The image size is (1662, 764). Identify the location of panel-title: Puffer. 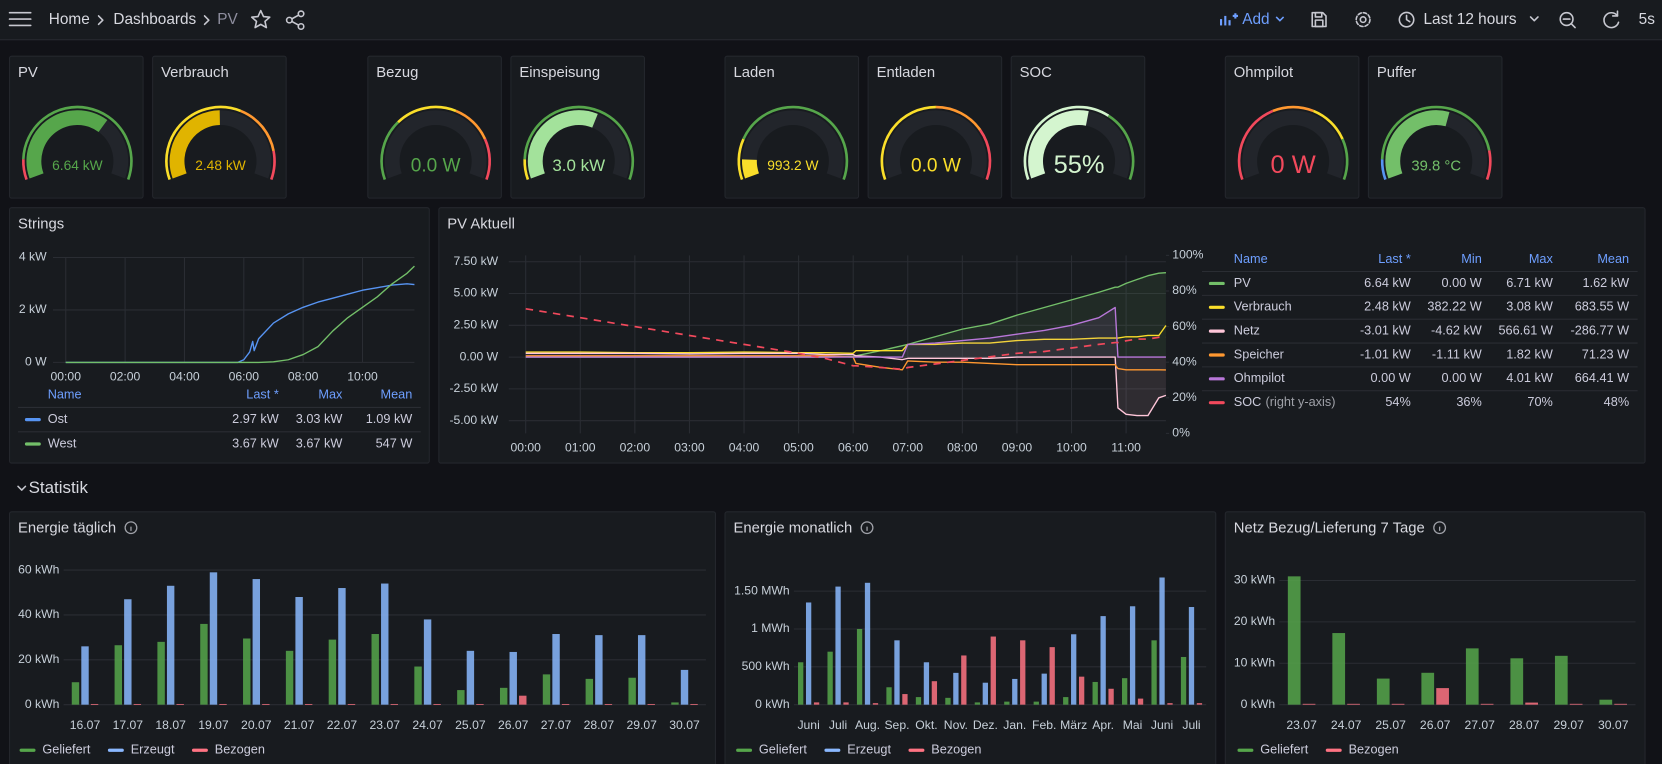
(1396, 73).